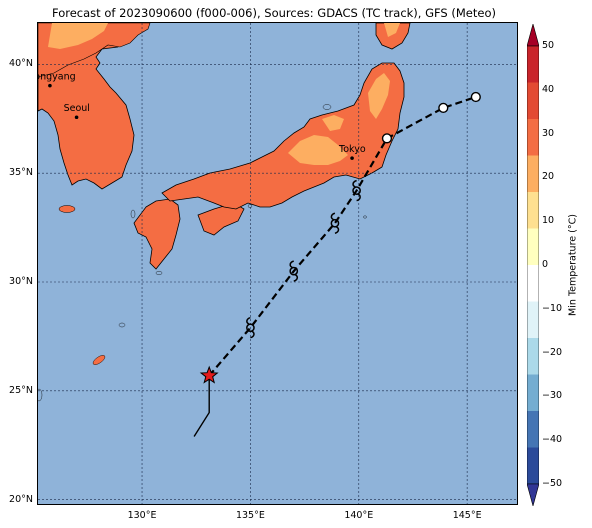  Describe the element at coordinates (552, 308) in the screenshot. I see `colorbar-tick-label: −10` at that location.